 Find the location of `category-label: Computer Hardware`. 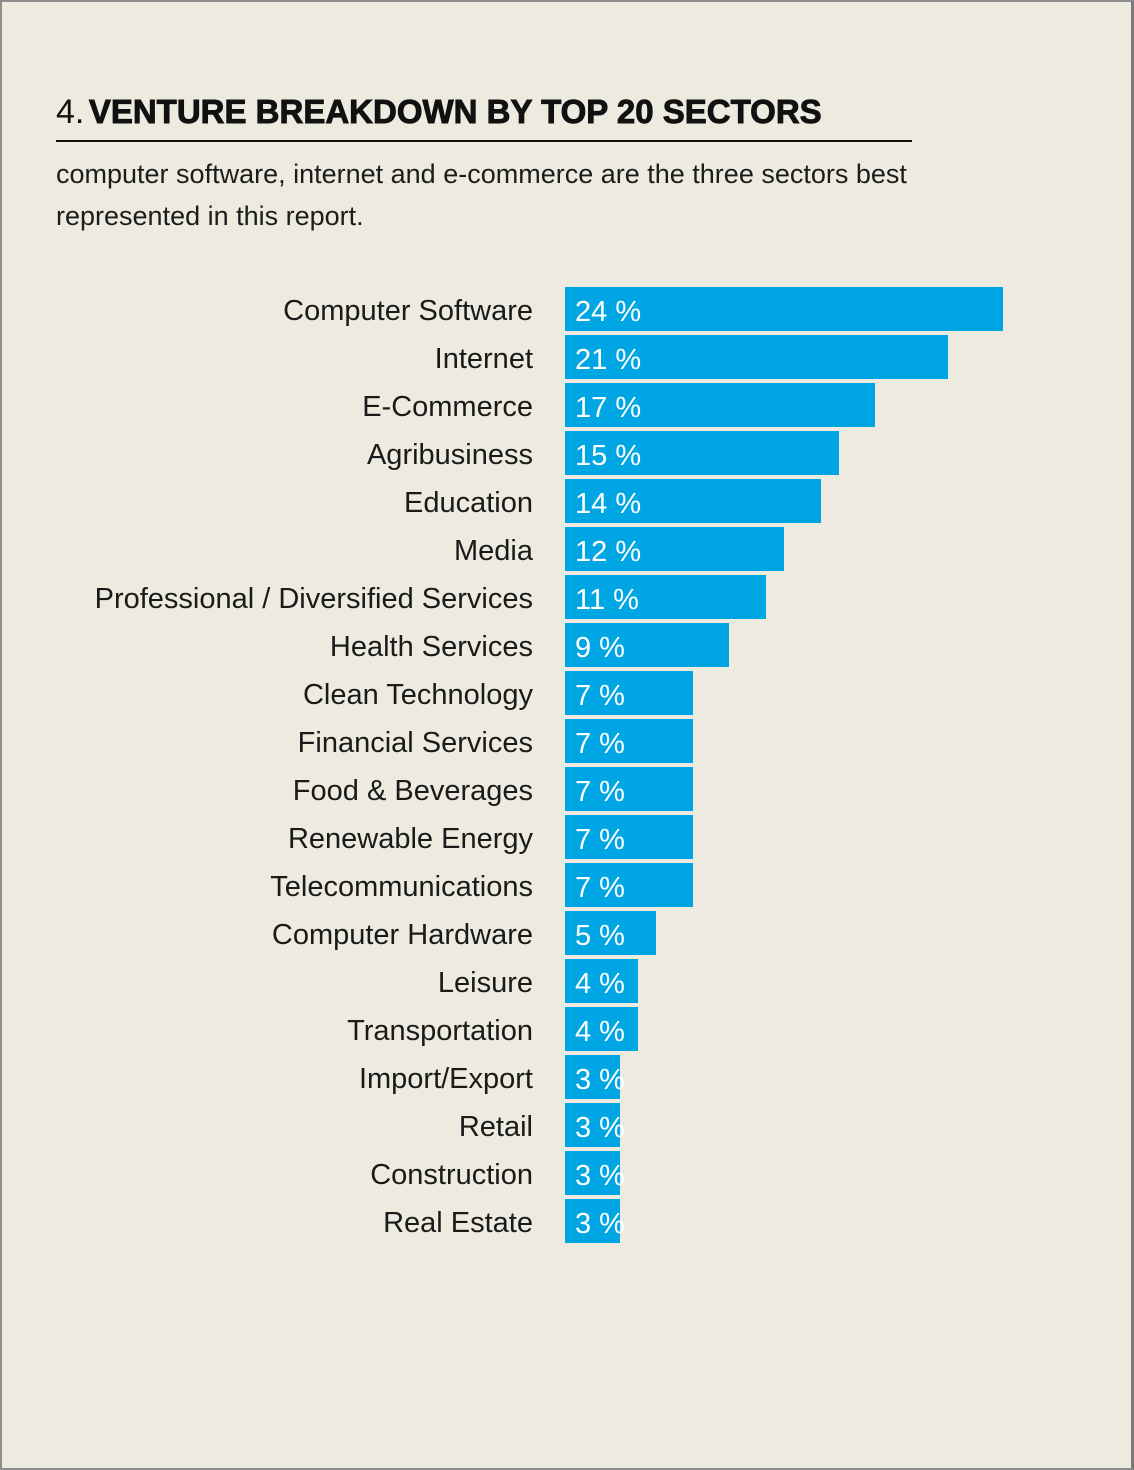

category-label: Computer Hardware is located at coordinates (402, 935).